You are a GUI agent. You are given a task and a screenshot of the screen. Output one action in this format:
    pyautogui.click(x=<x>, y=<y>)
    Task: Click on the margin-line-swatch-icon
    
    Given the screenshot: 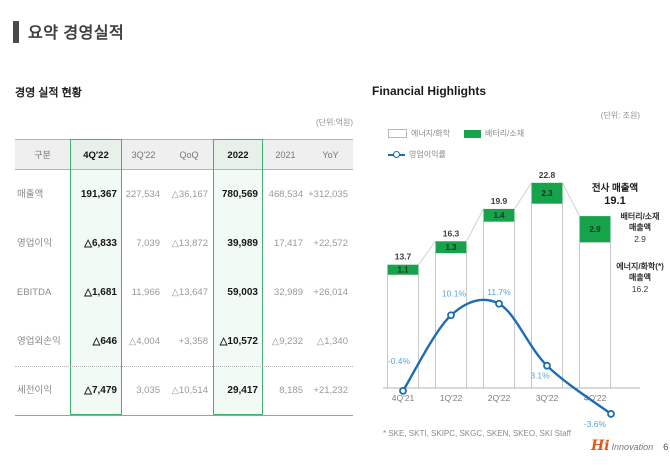 What is the action you would take?
    pyautogui.click(x=396, y=154)
    